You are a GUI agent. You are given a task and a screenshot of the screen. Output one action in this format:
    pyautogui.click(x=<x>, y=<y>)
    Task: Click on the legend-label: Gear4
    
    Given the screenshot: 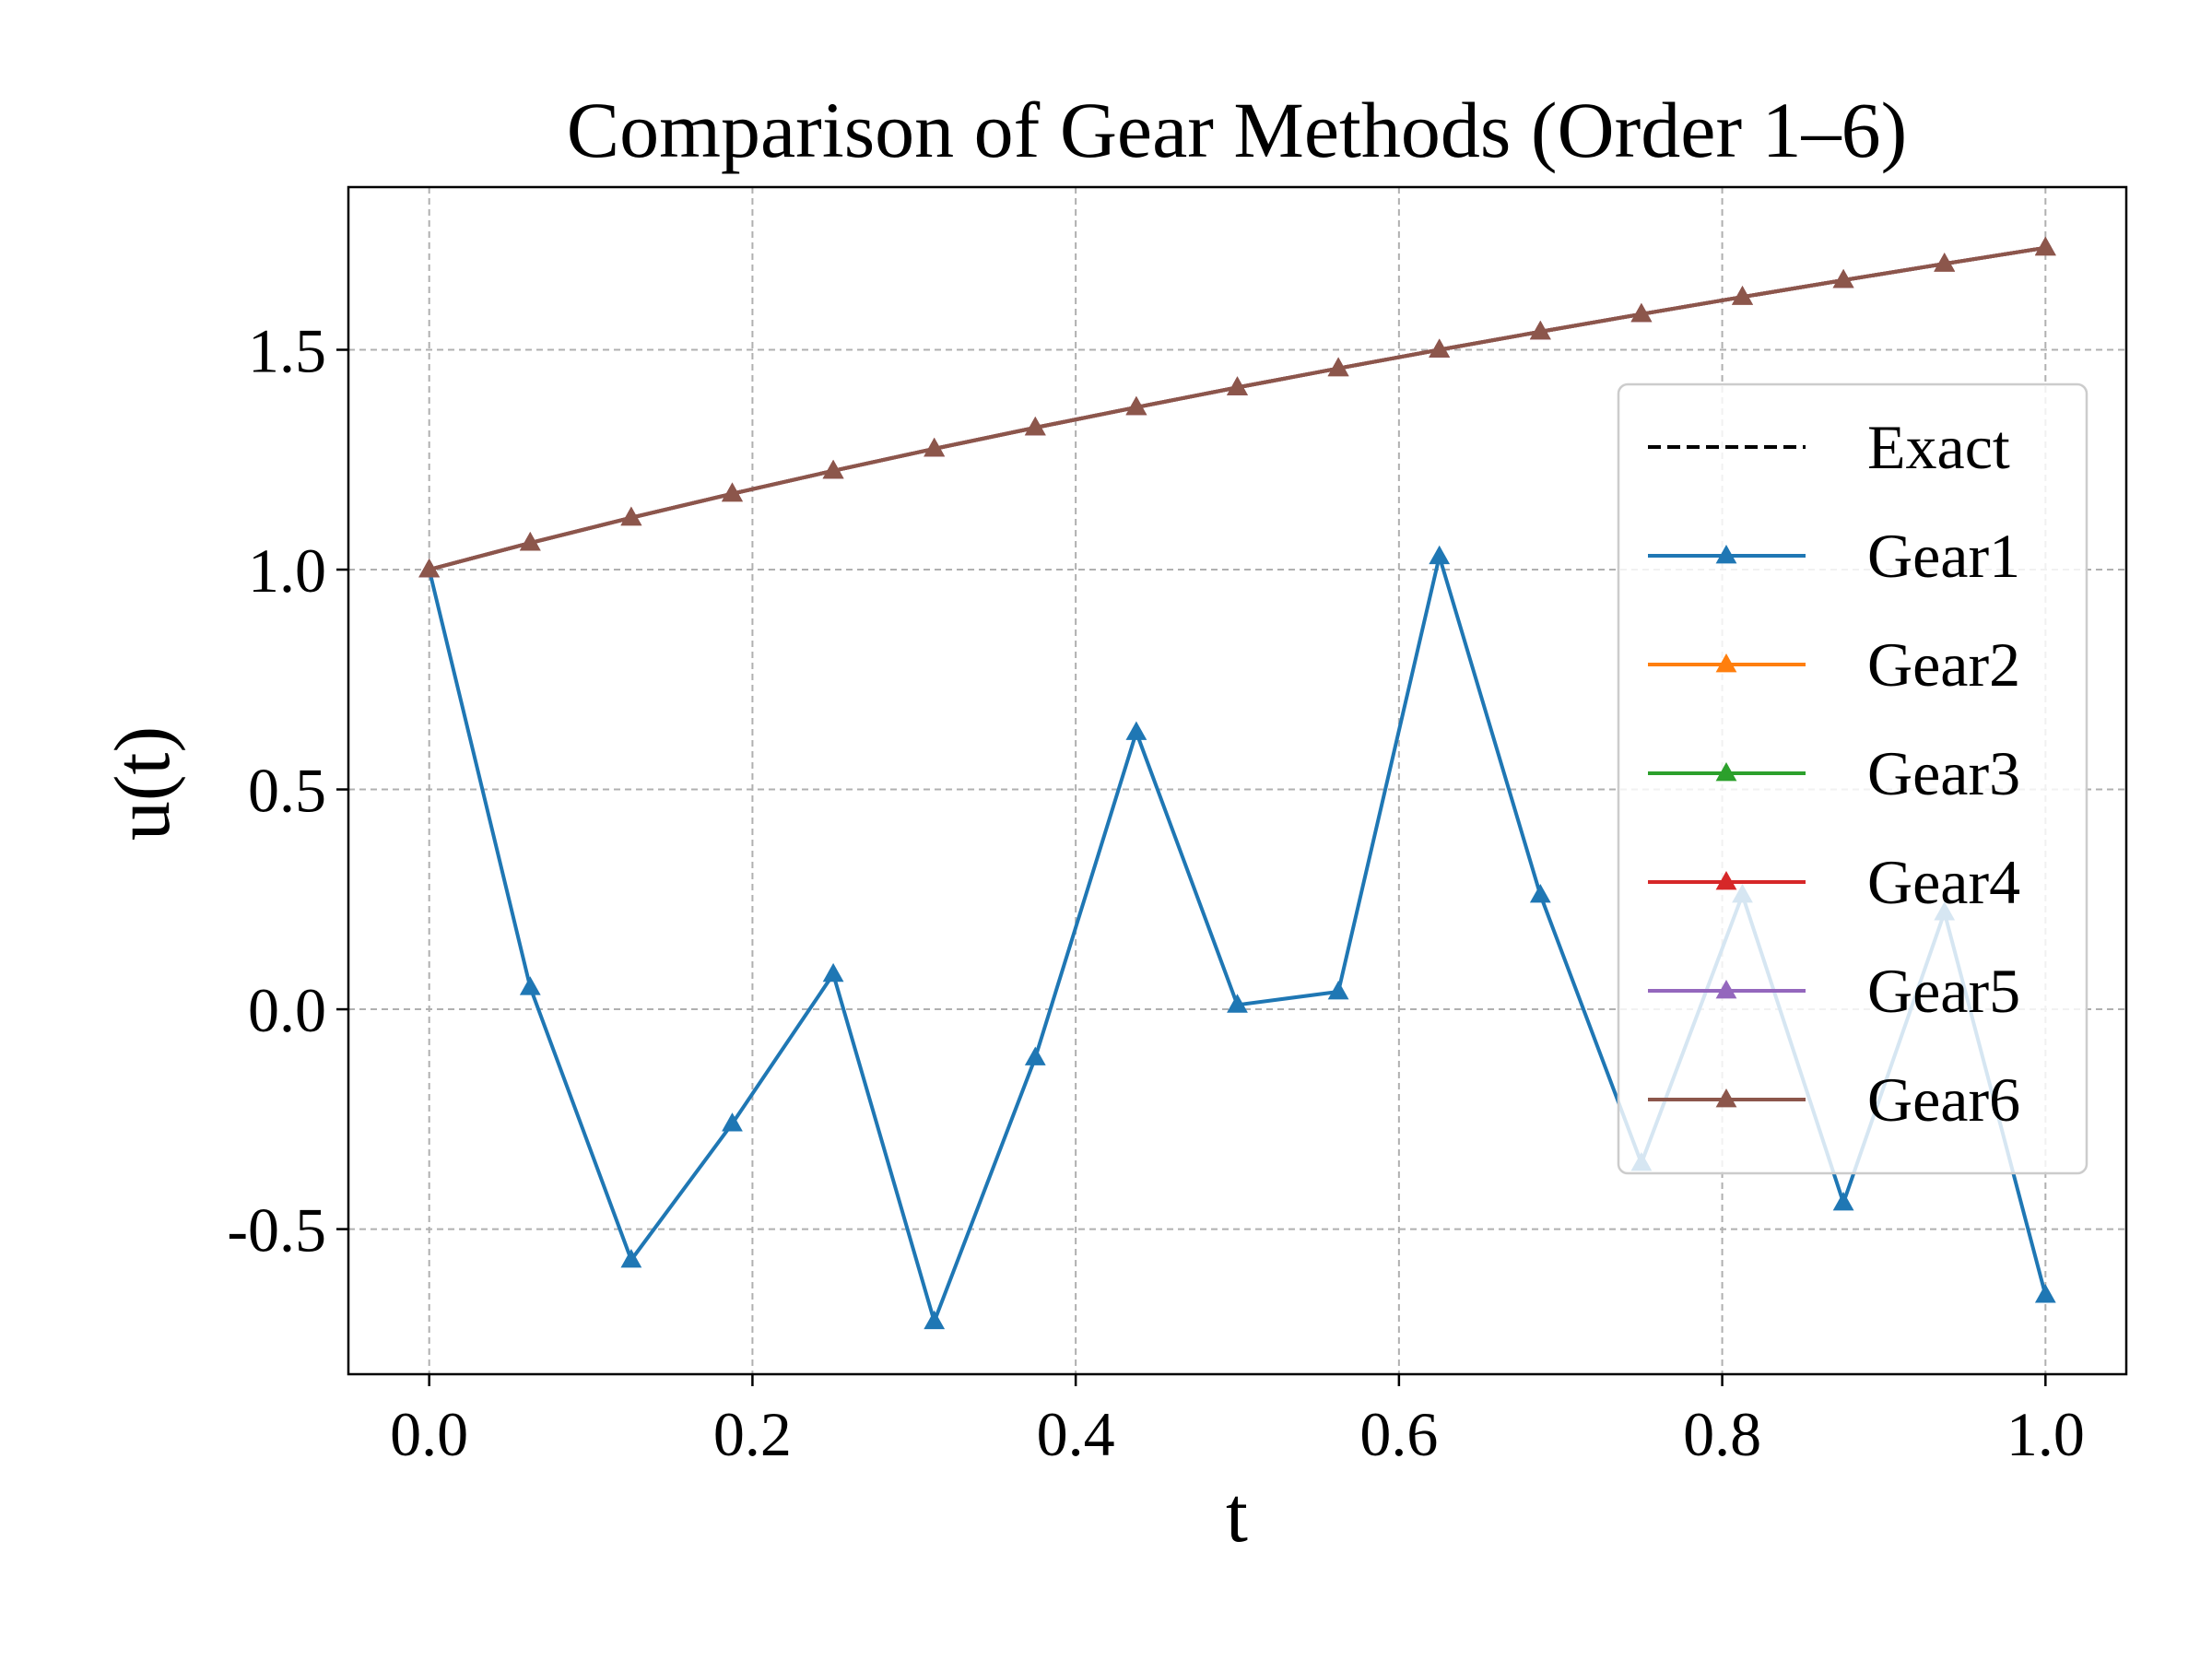 What is the action you would take?
    pyautogui.click(x=1943, y=882)
    